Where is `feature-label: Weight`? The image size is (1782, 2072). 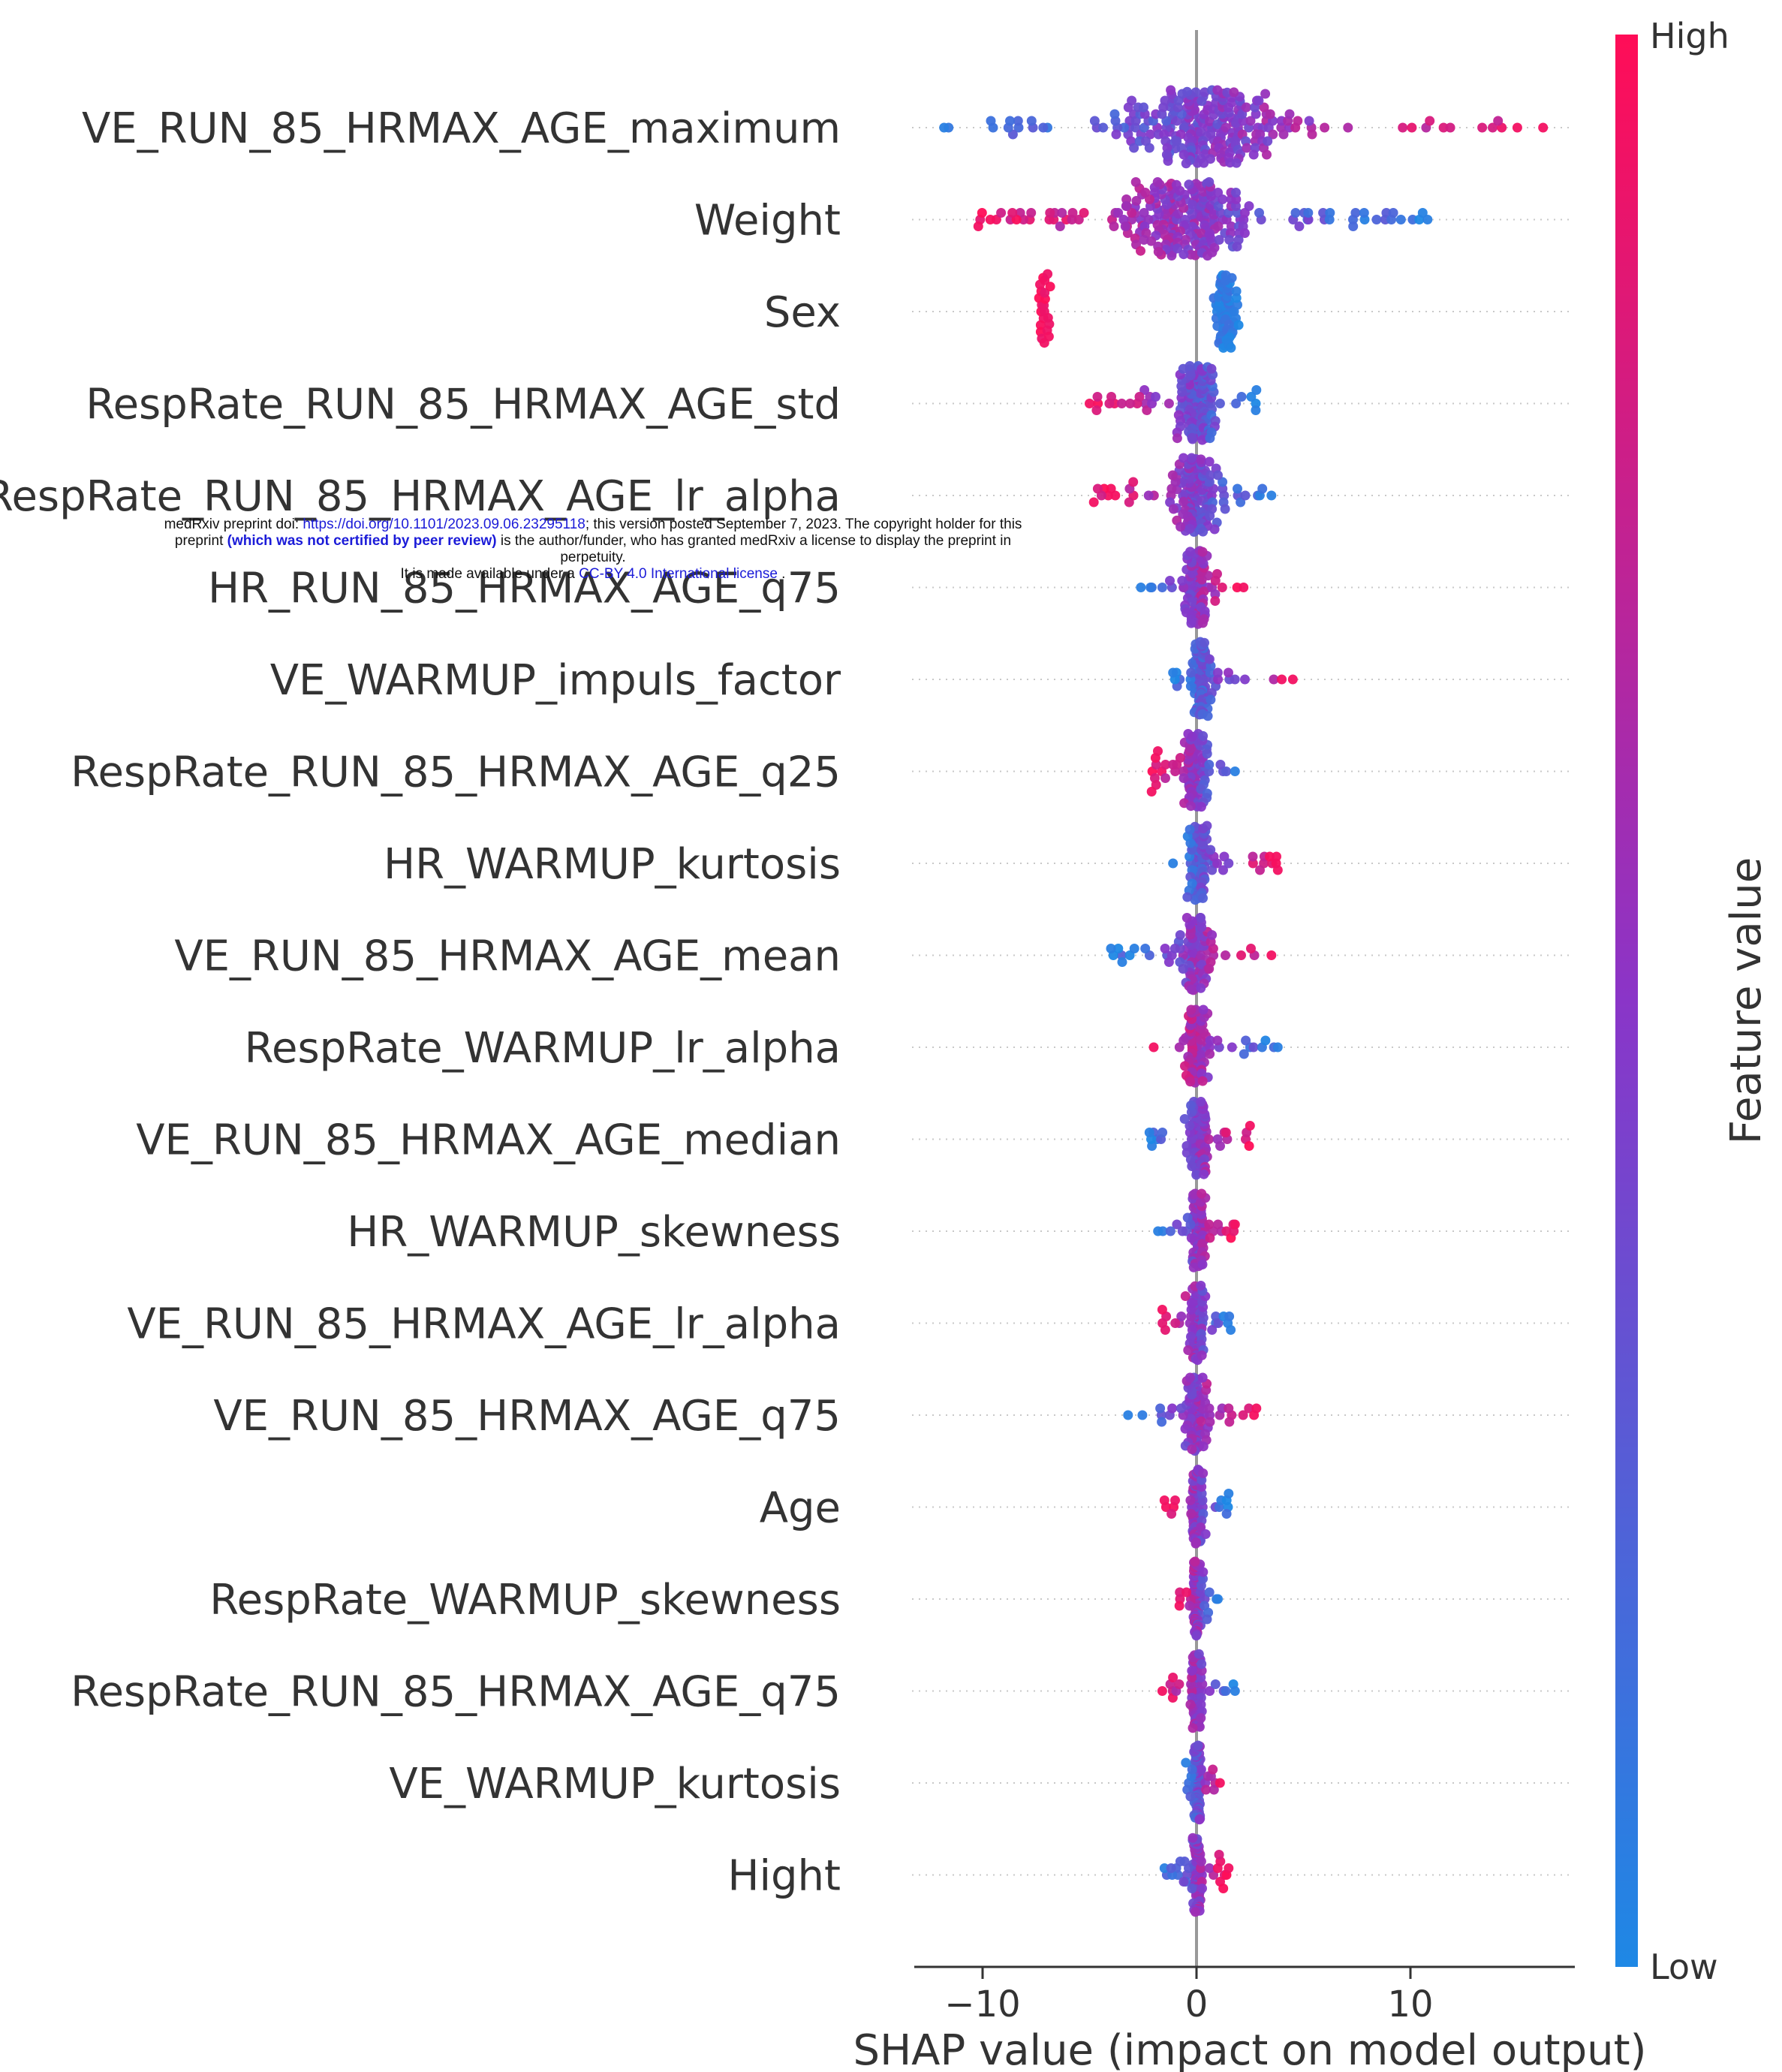 feature-label: Weight is located at coordinates (767, 221).